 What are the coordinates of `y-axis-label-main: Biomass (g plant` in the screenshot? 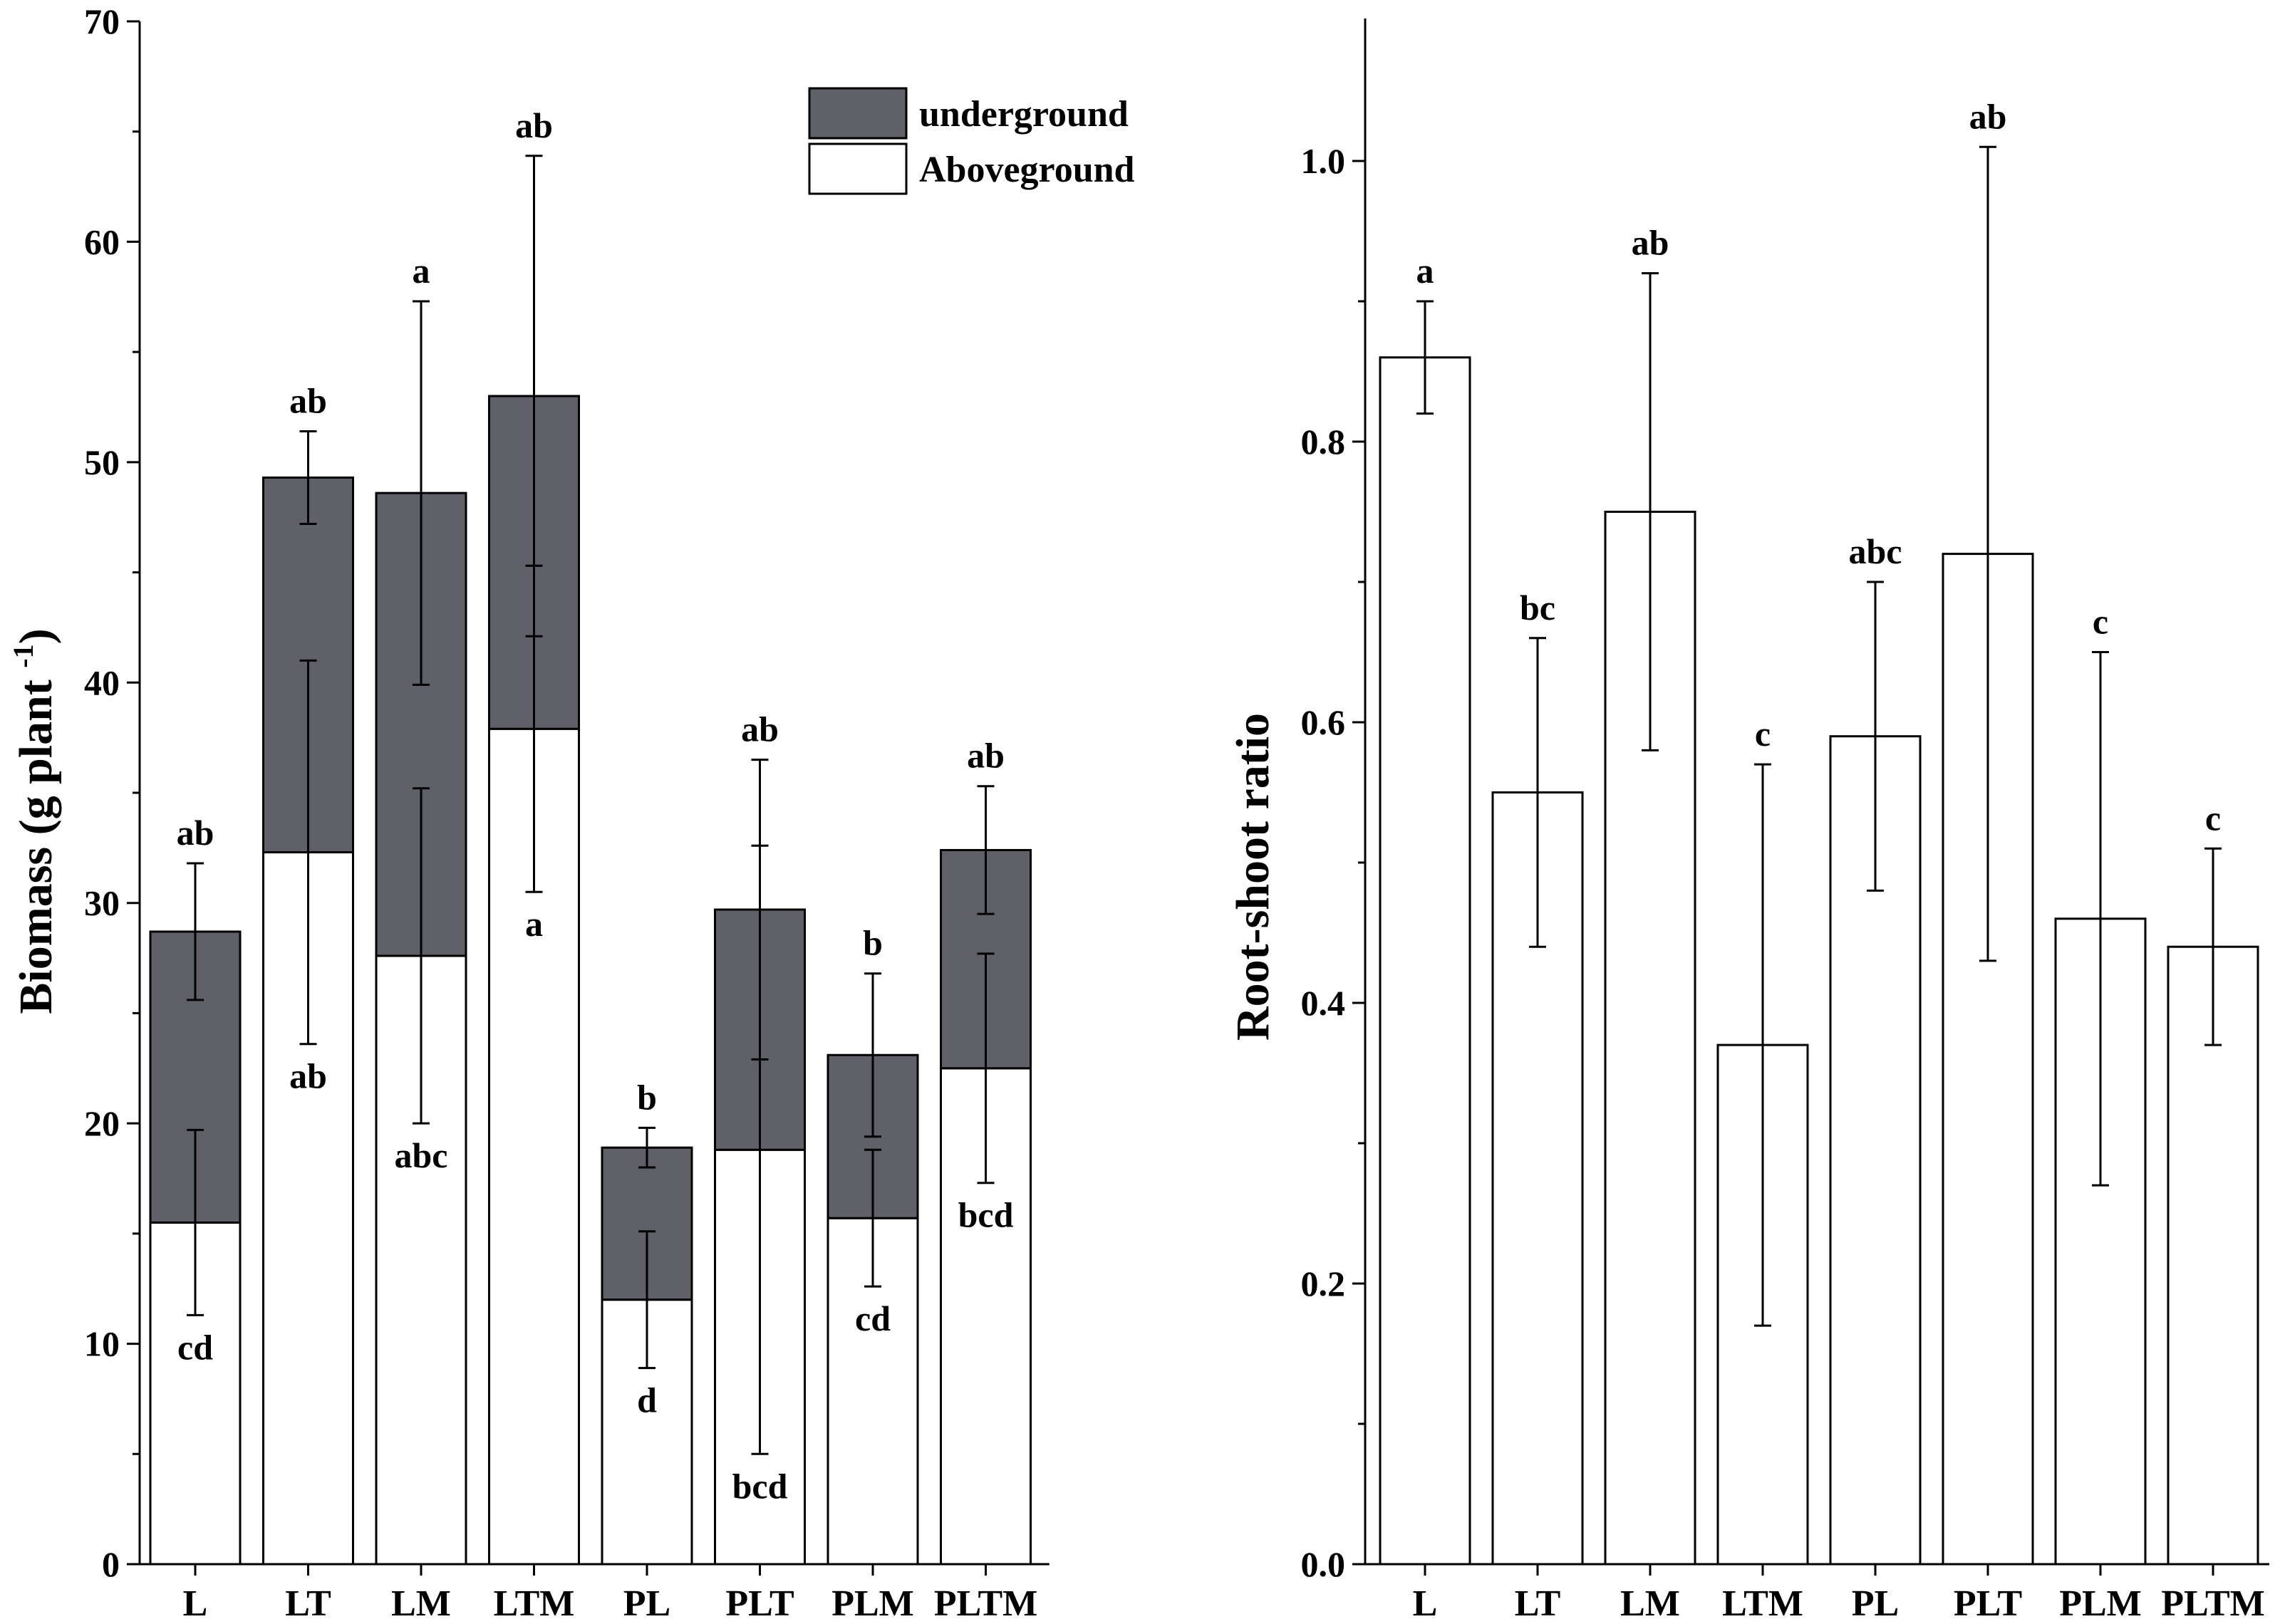 It's located at (36, 841).